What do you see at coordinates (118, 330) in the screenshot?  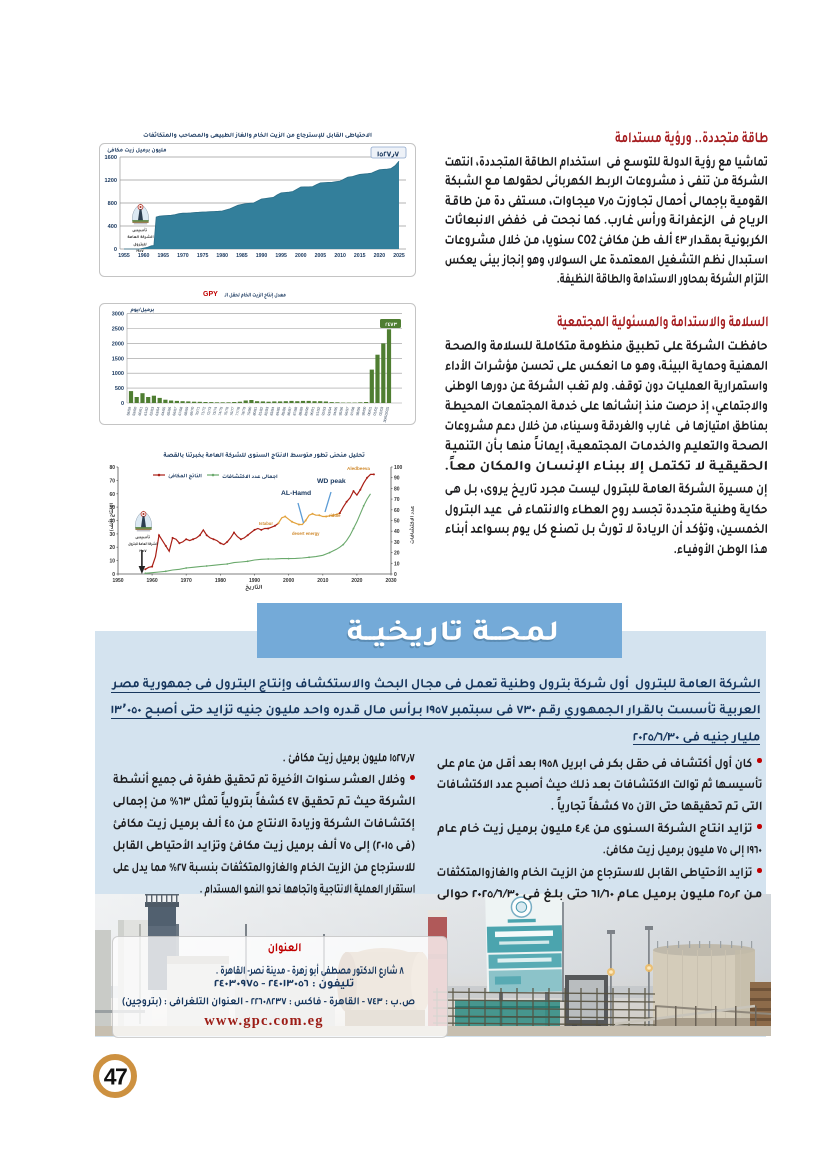 I see `svg-text: 2500` at bounding box center [118, 330].